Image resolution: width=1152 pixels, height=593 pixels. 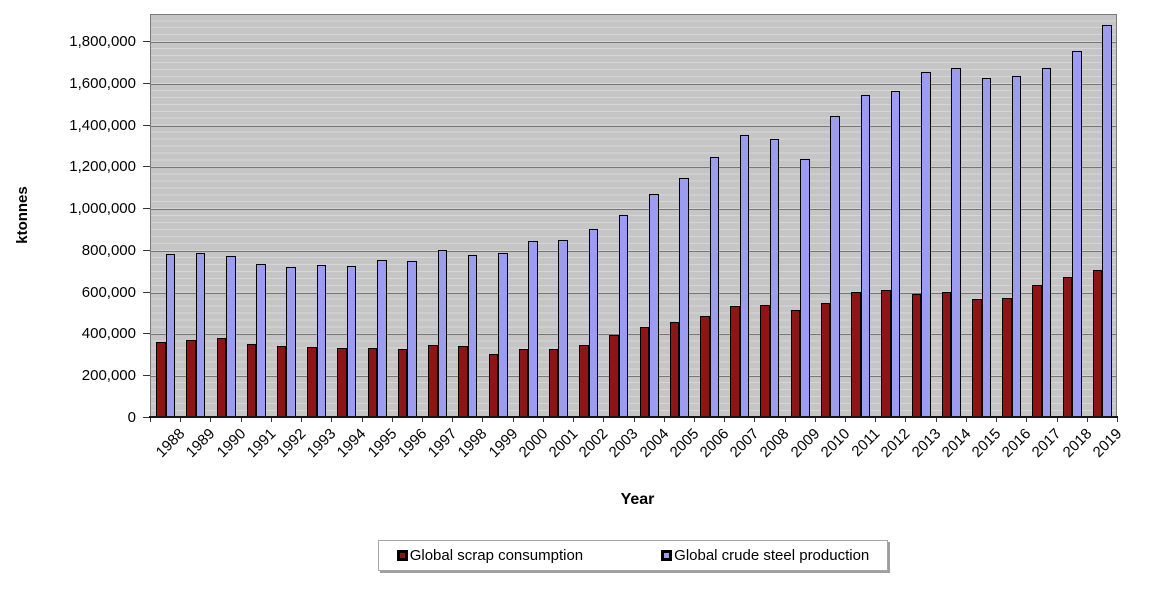 I want to click on scrap-bar-2004, so click(x=644, y=372).